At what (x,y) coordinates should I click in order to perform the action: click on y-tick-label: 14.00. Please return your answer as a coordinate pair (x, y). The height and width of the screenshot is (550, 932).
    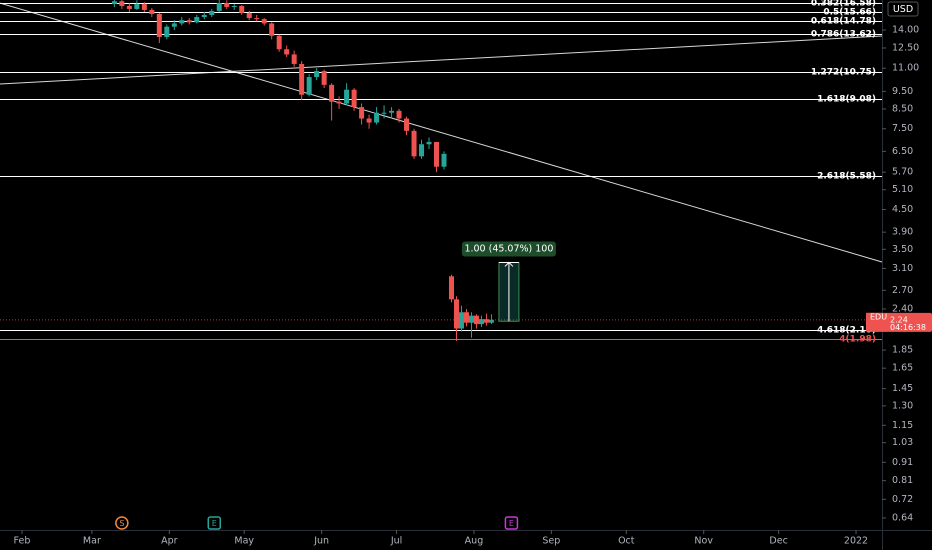
    Looking at the image, I should click on (905, 30).